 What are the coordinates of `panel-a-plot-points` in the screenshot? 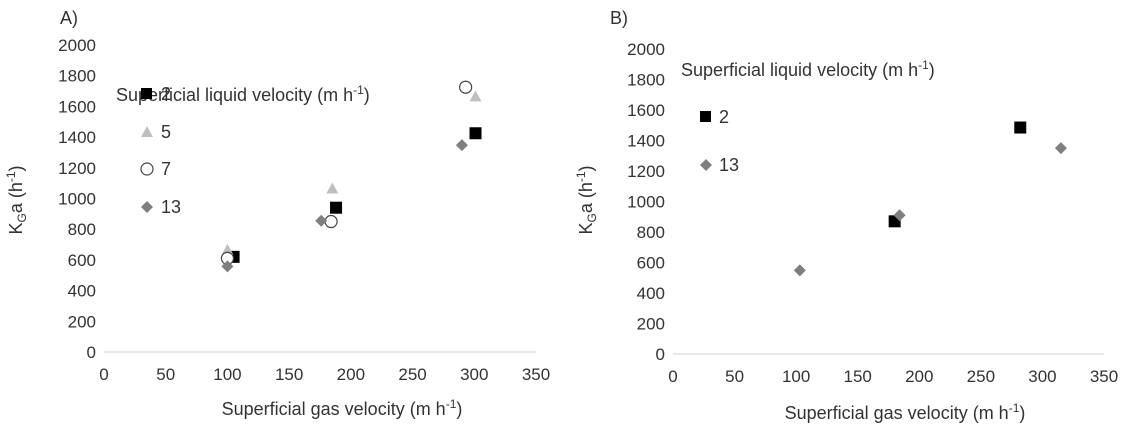 It's located at (351, 176).